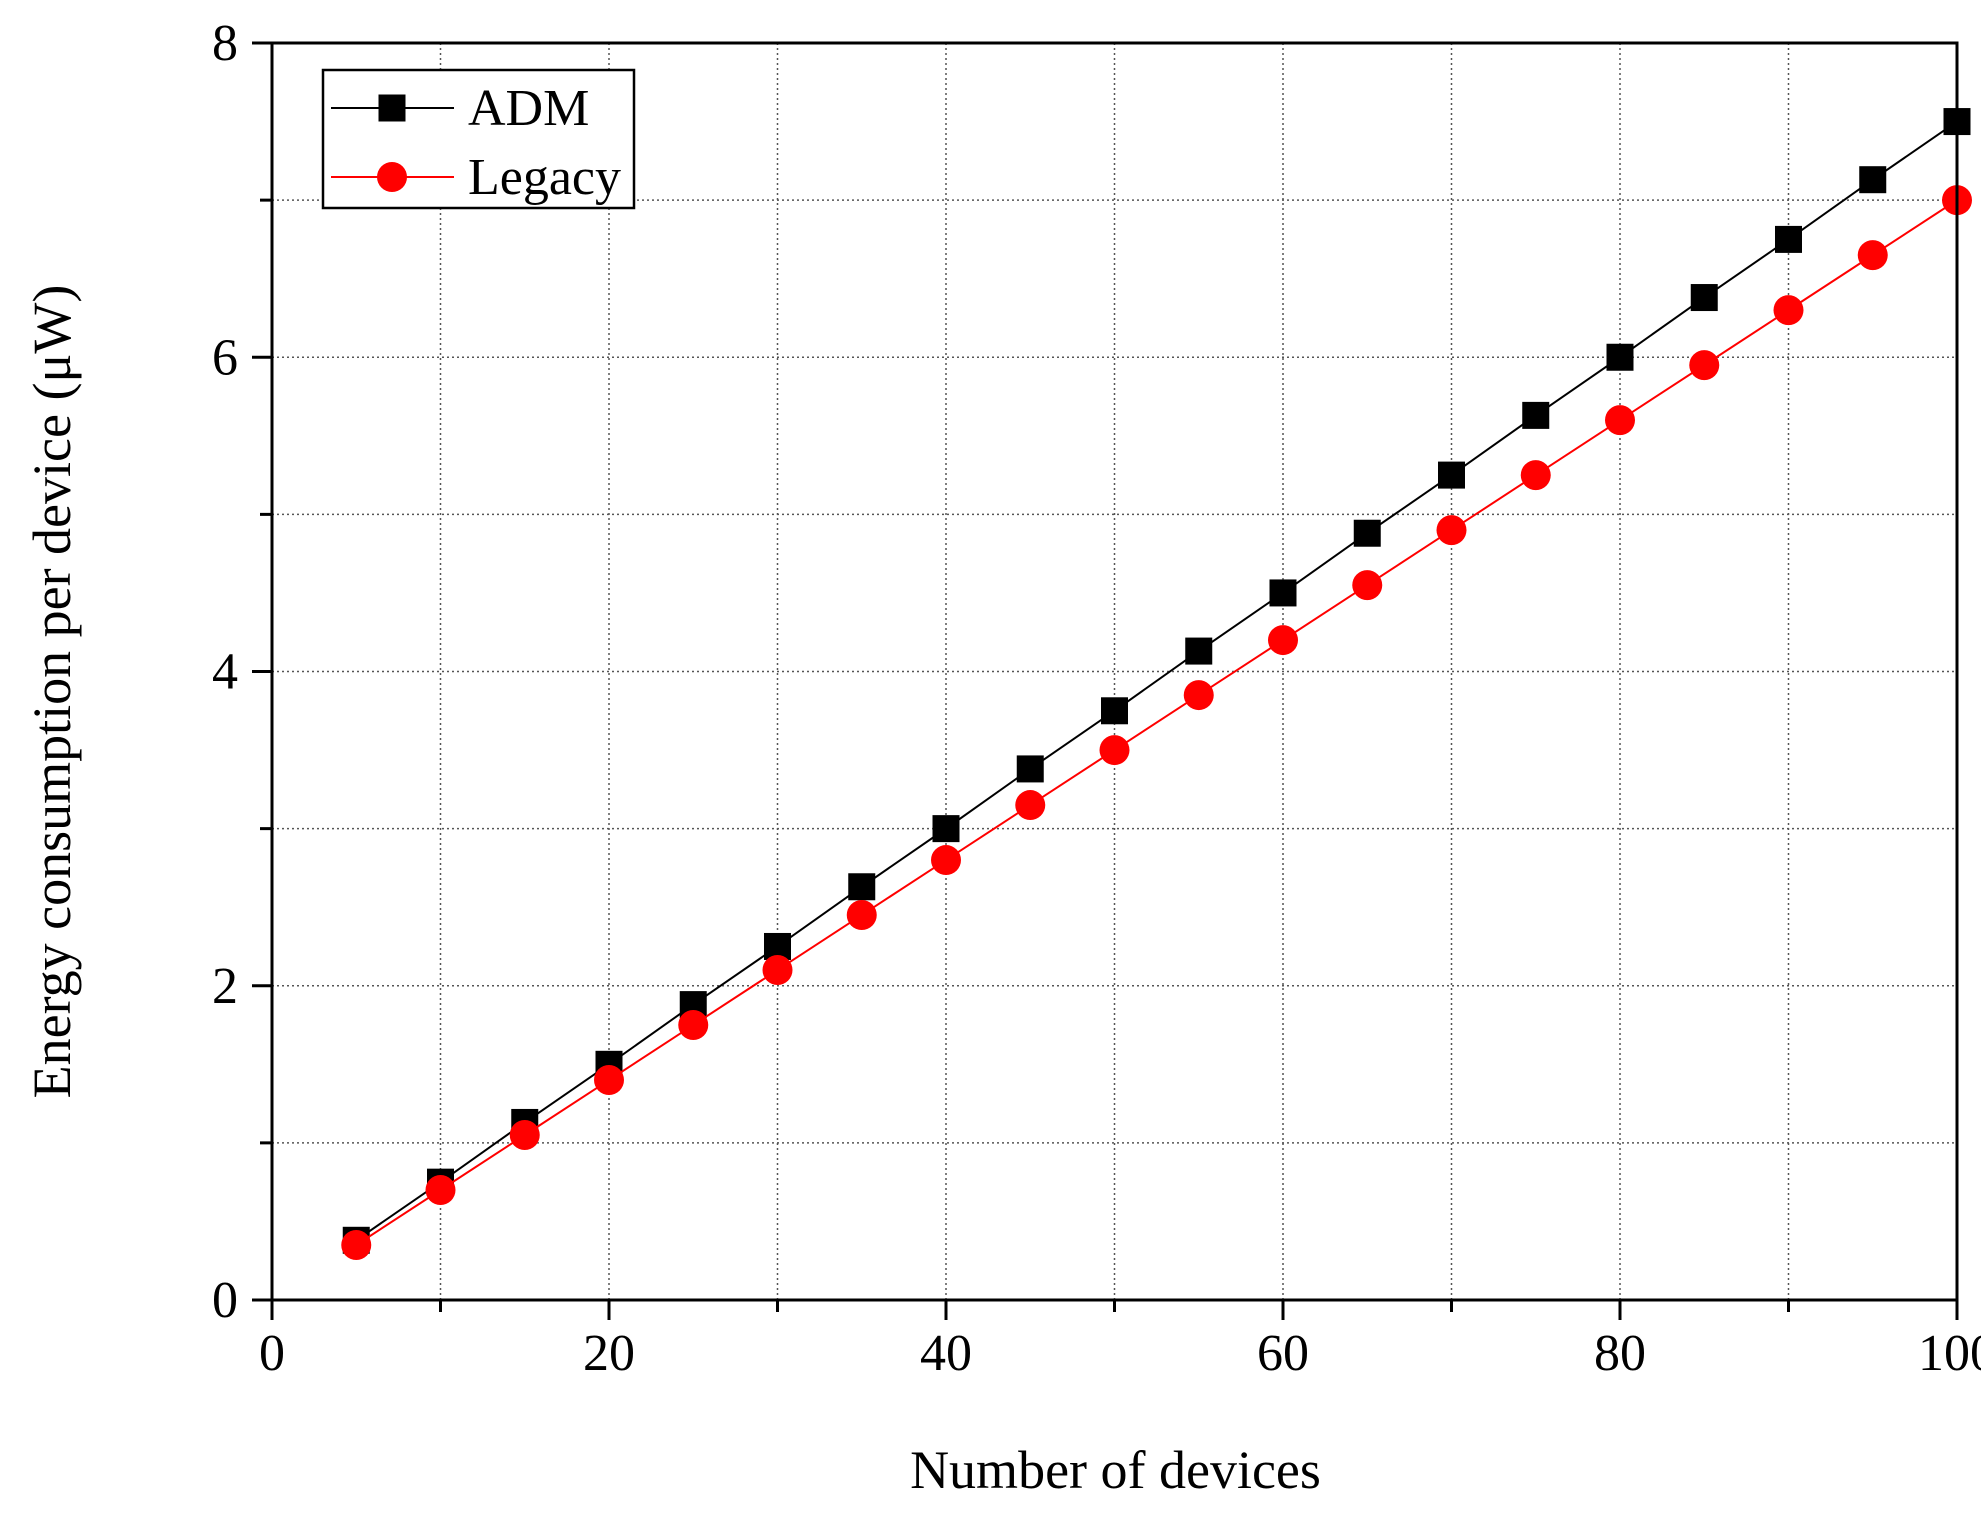 This screenshot has width=1981, height=1516. I want to click on legend-label: Legacy, so click(544, 177).